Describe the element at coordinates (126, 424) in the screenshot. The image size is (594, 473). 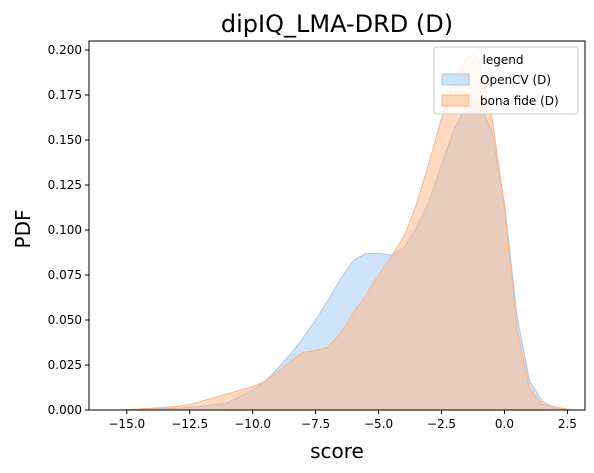
I see `x-tick-label: −15.0` at that location.